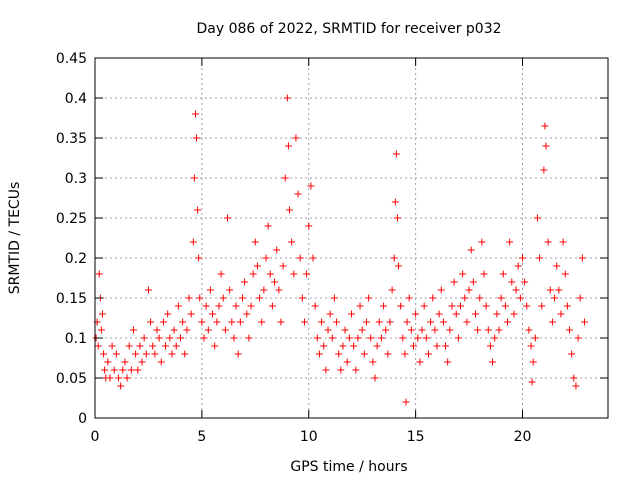 Image resolution: width=640 pixels, height=484 pixels. I want to click on x-tick-label: 20, so click(523, 437).